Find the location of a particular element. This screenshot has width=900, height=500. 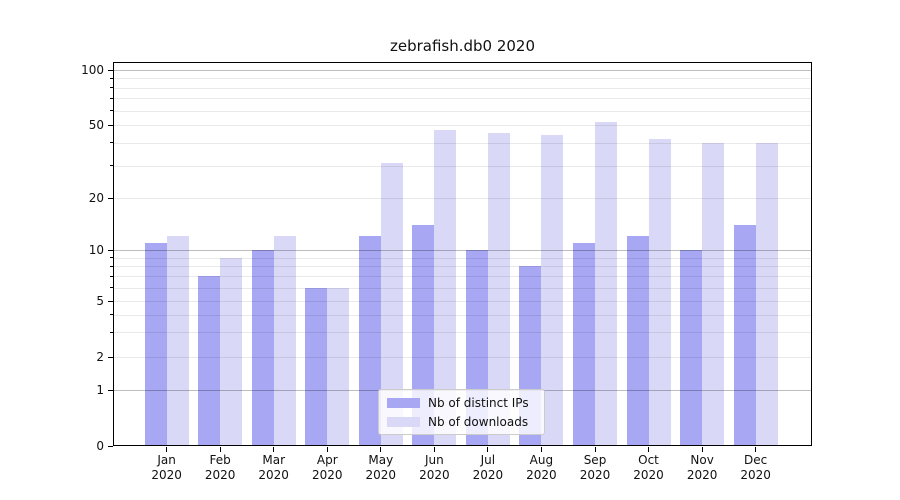

x-tick-month: Dec is located at coordinates (755, 460).